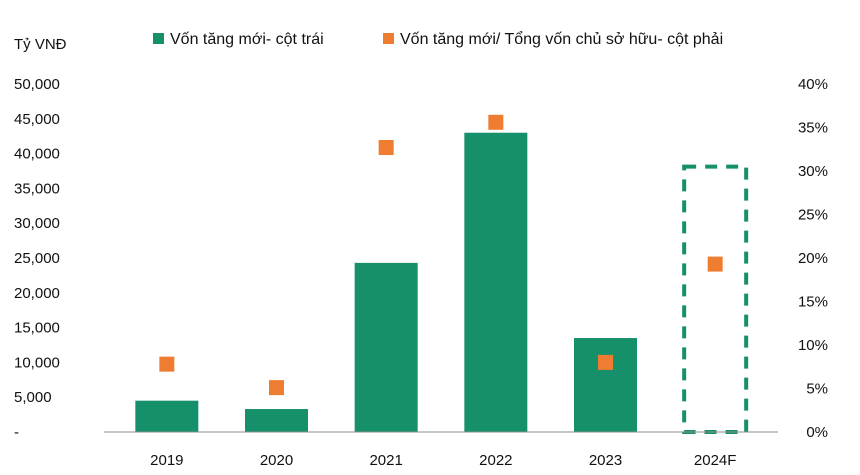  What do you see at coordinates (388, 38) in the screenshot?
I see `legend-swatch-marker` at bounding box center [388, 38].